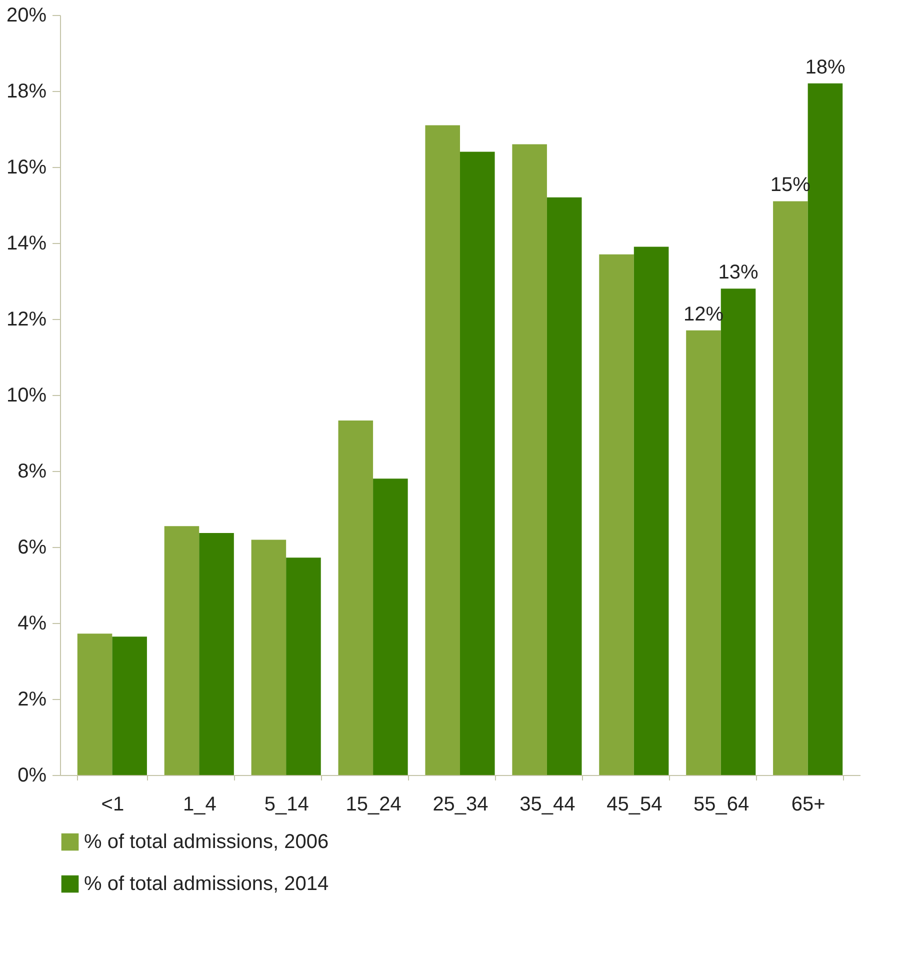  What do you see at coordinates (32, 471) in the screenshot?
I see `y-tick-label: 8%` at bounding box center [32, 471].